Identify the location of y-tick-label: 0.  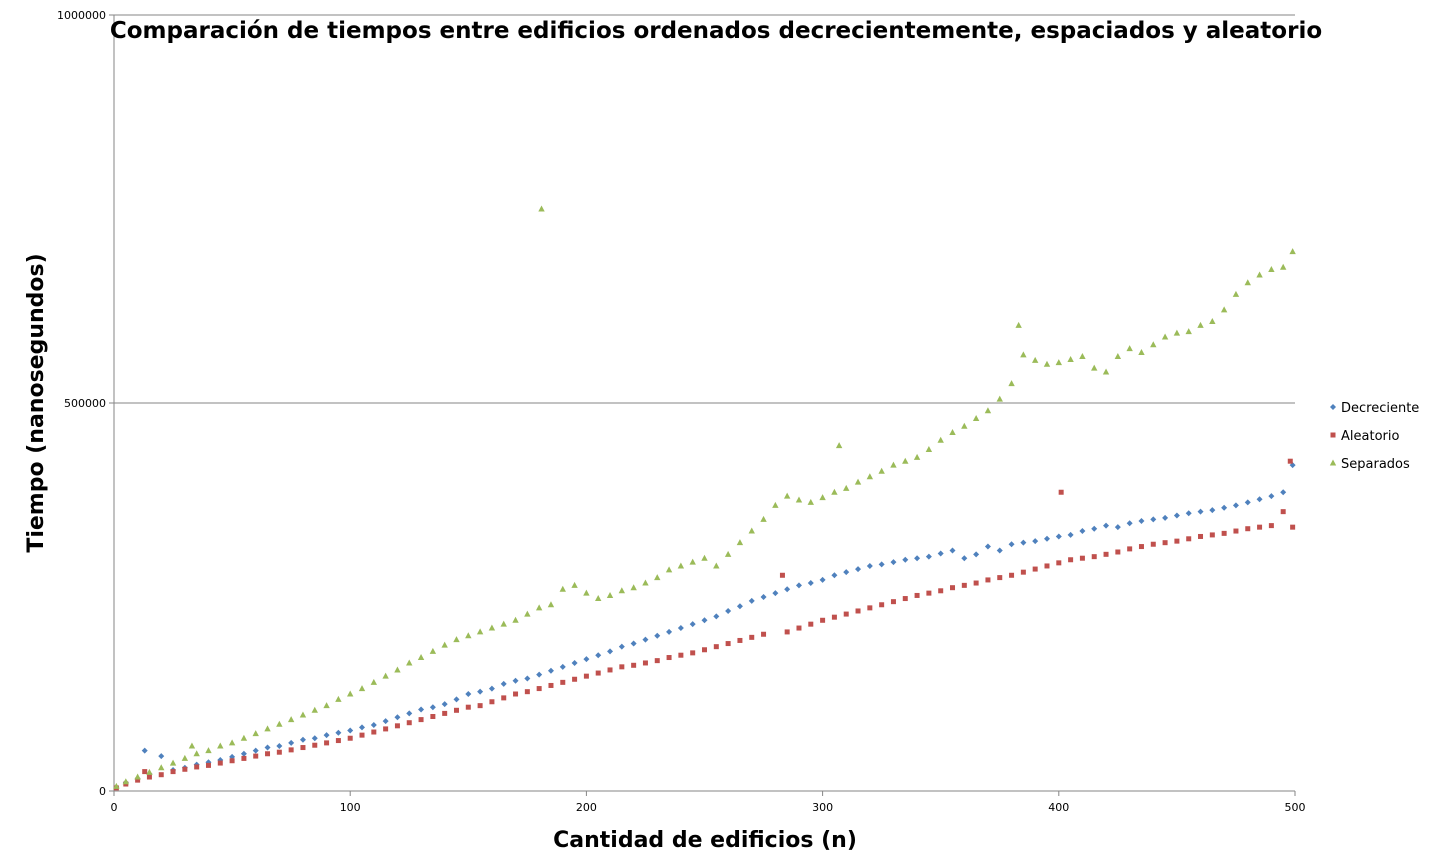
(102, 791).